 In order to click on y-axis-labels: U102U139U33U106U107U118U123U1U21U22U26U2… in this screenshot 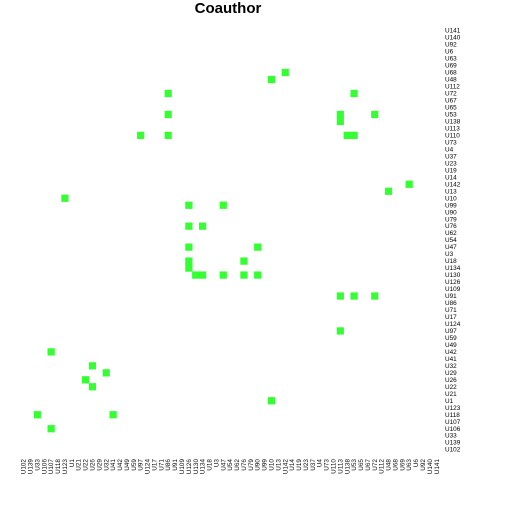, I will do `click(453, 241)`.